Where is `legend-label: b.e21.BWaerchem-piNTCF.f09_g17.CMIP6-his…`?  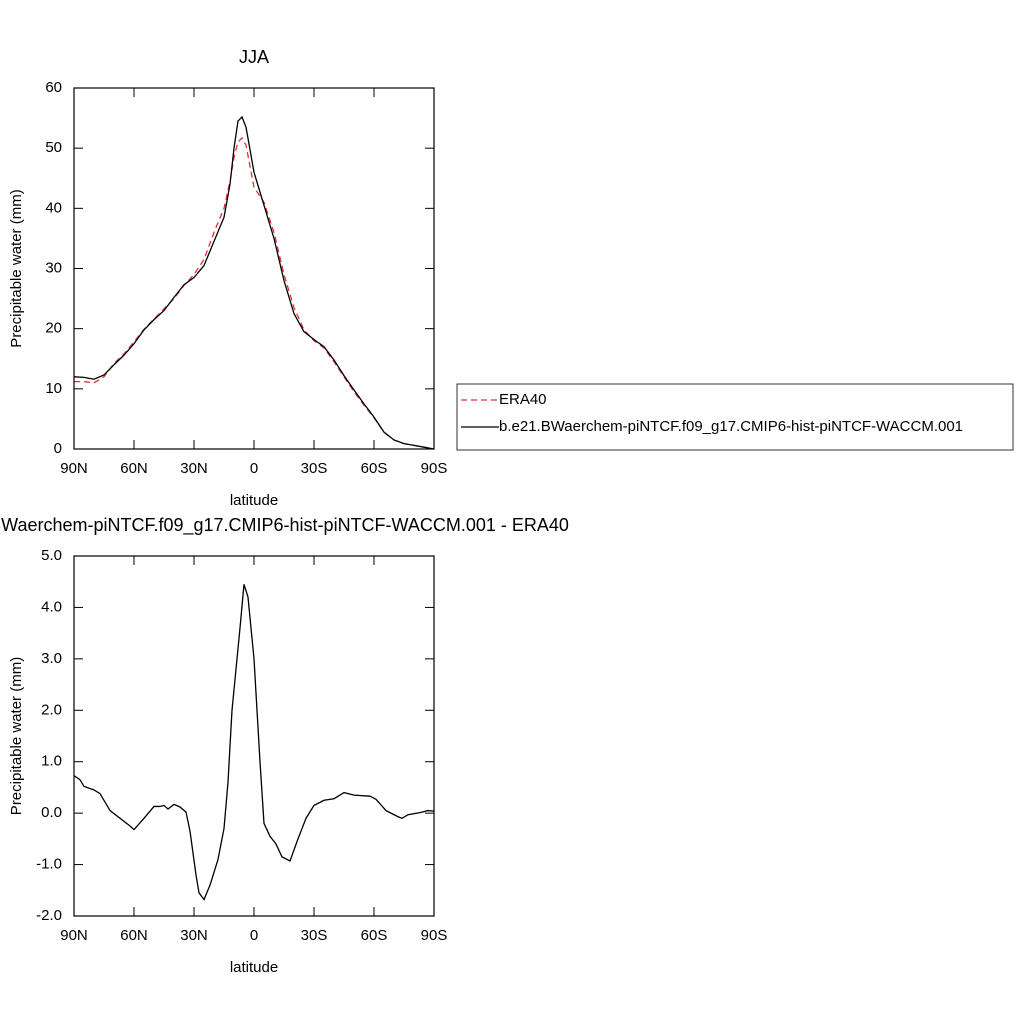 legend-label: b.e21.BWaerchem-piNTCF.f09_g17.CMIP6-his… is located at coordinates (731, 426).